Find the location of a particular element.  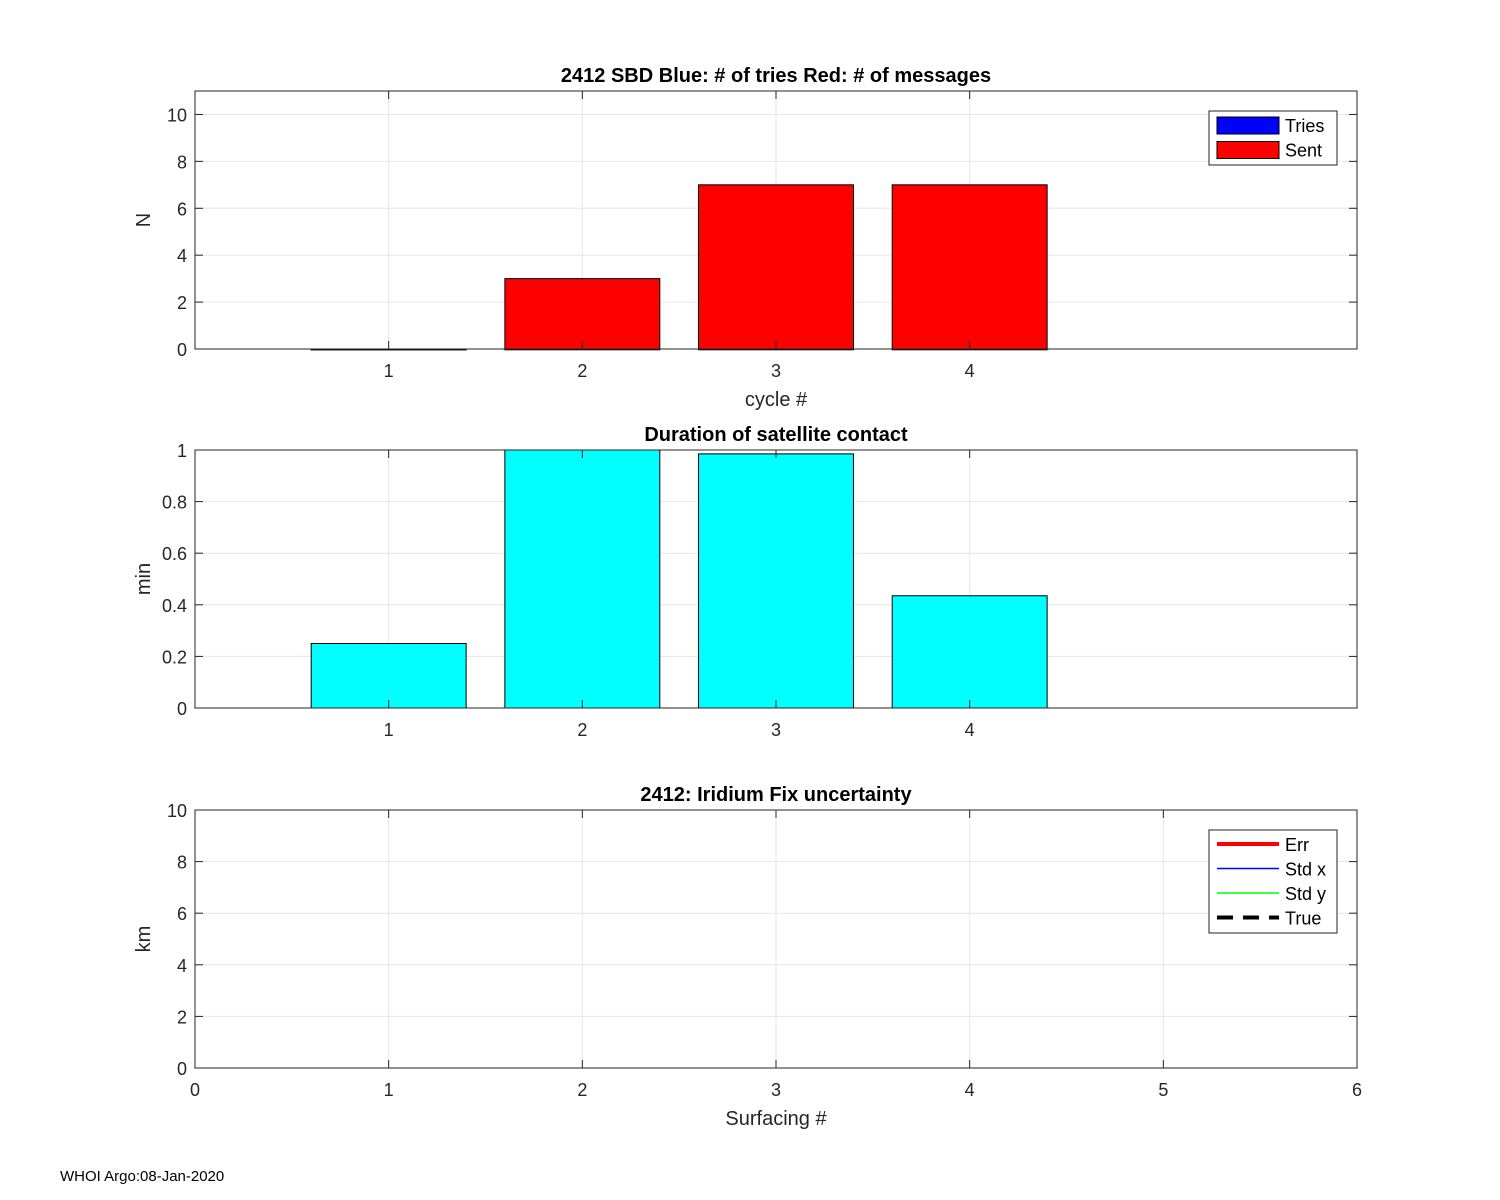

y-axis-label: km is located at coordinates (144, 939).